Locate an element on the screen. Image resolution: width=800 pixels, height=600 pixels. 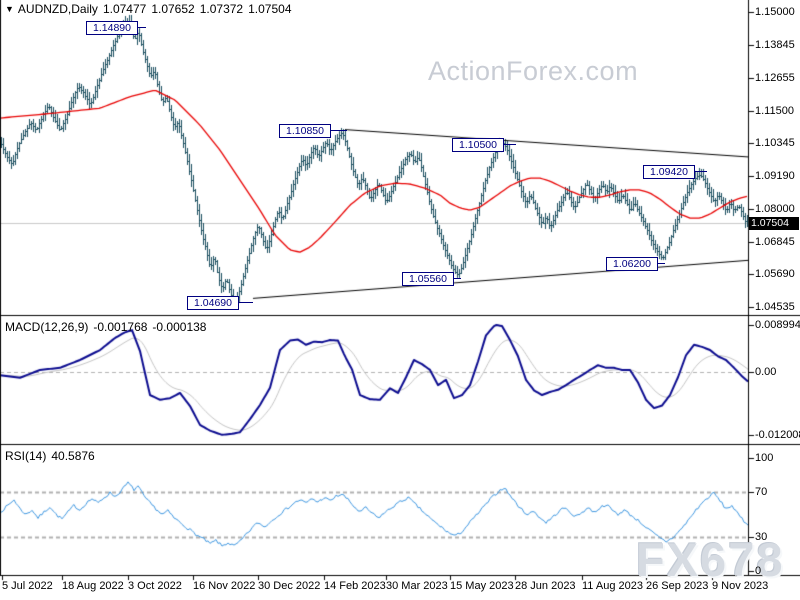
price-axis-label: 1.11500 is located at coordinates (774, 110).